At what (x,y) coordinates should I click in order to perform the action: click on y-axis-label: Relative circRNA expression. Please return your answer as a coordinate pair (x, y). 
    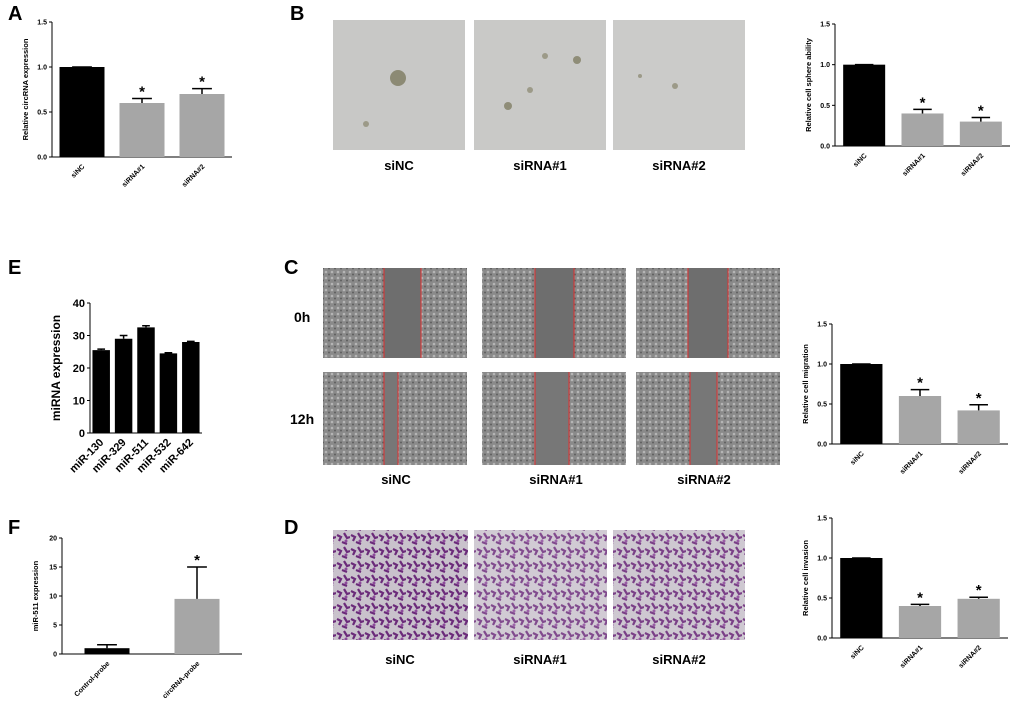
    Looking at the image, I should click on (25, 89).